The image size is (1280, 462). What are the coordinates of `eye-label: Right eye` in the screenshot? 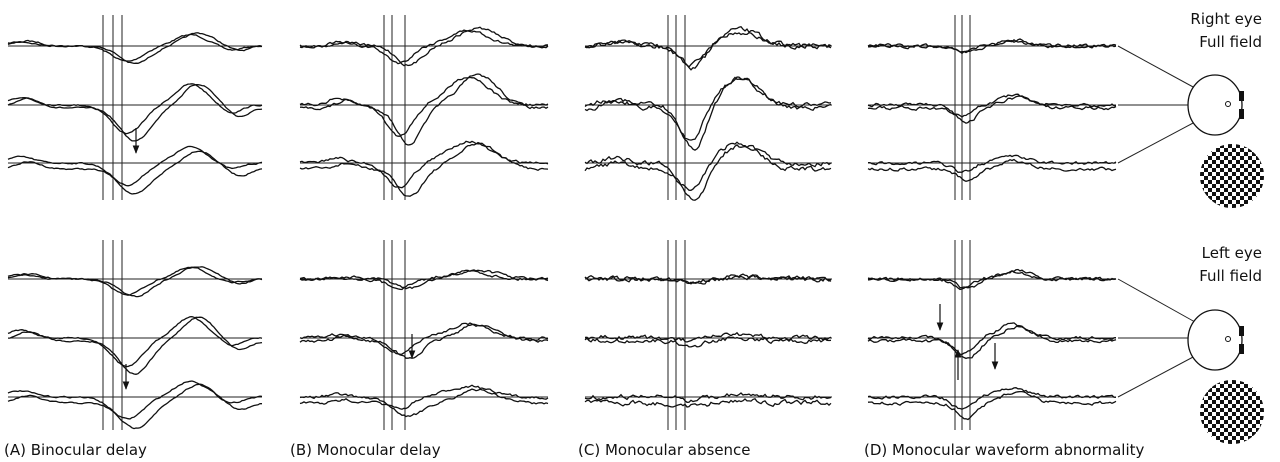 It's located at (1226, 19).